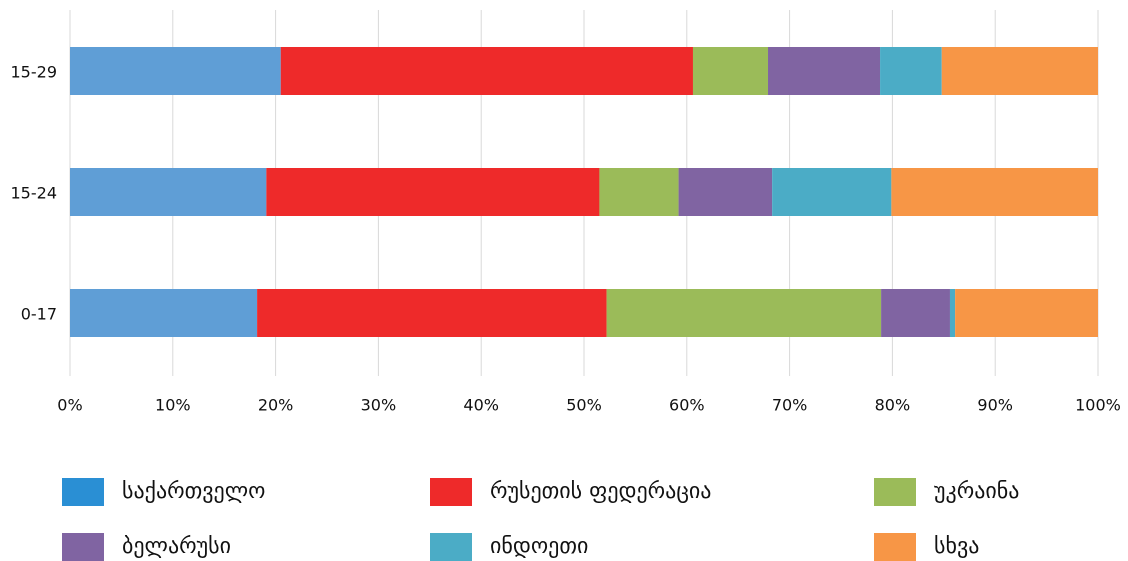 The height and width of the screenshot is (561, 1128). Describe the element at coordinates (584, 405) in the screenshot. I see `x-tick-label: 50%` at that location.